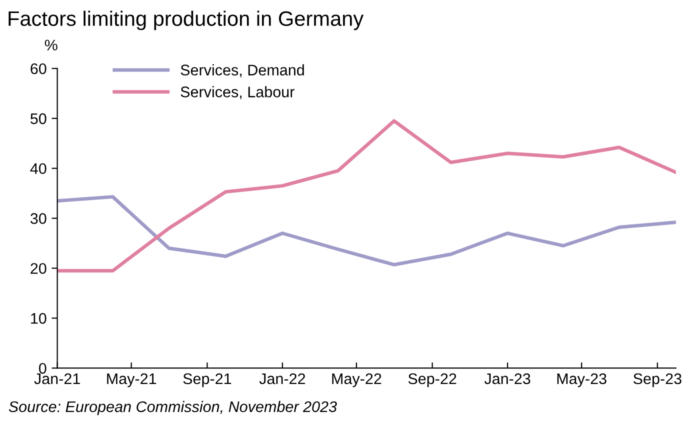 Image resolution: width=699 pixels, height=428 pixels. I want to click on x-tick-label: Jan-22, so click(282, 378).